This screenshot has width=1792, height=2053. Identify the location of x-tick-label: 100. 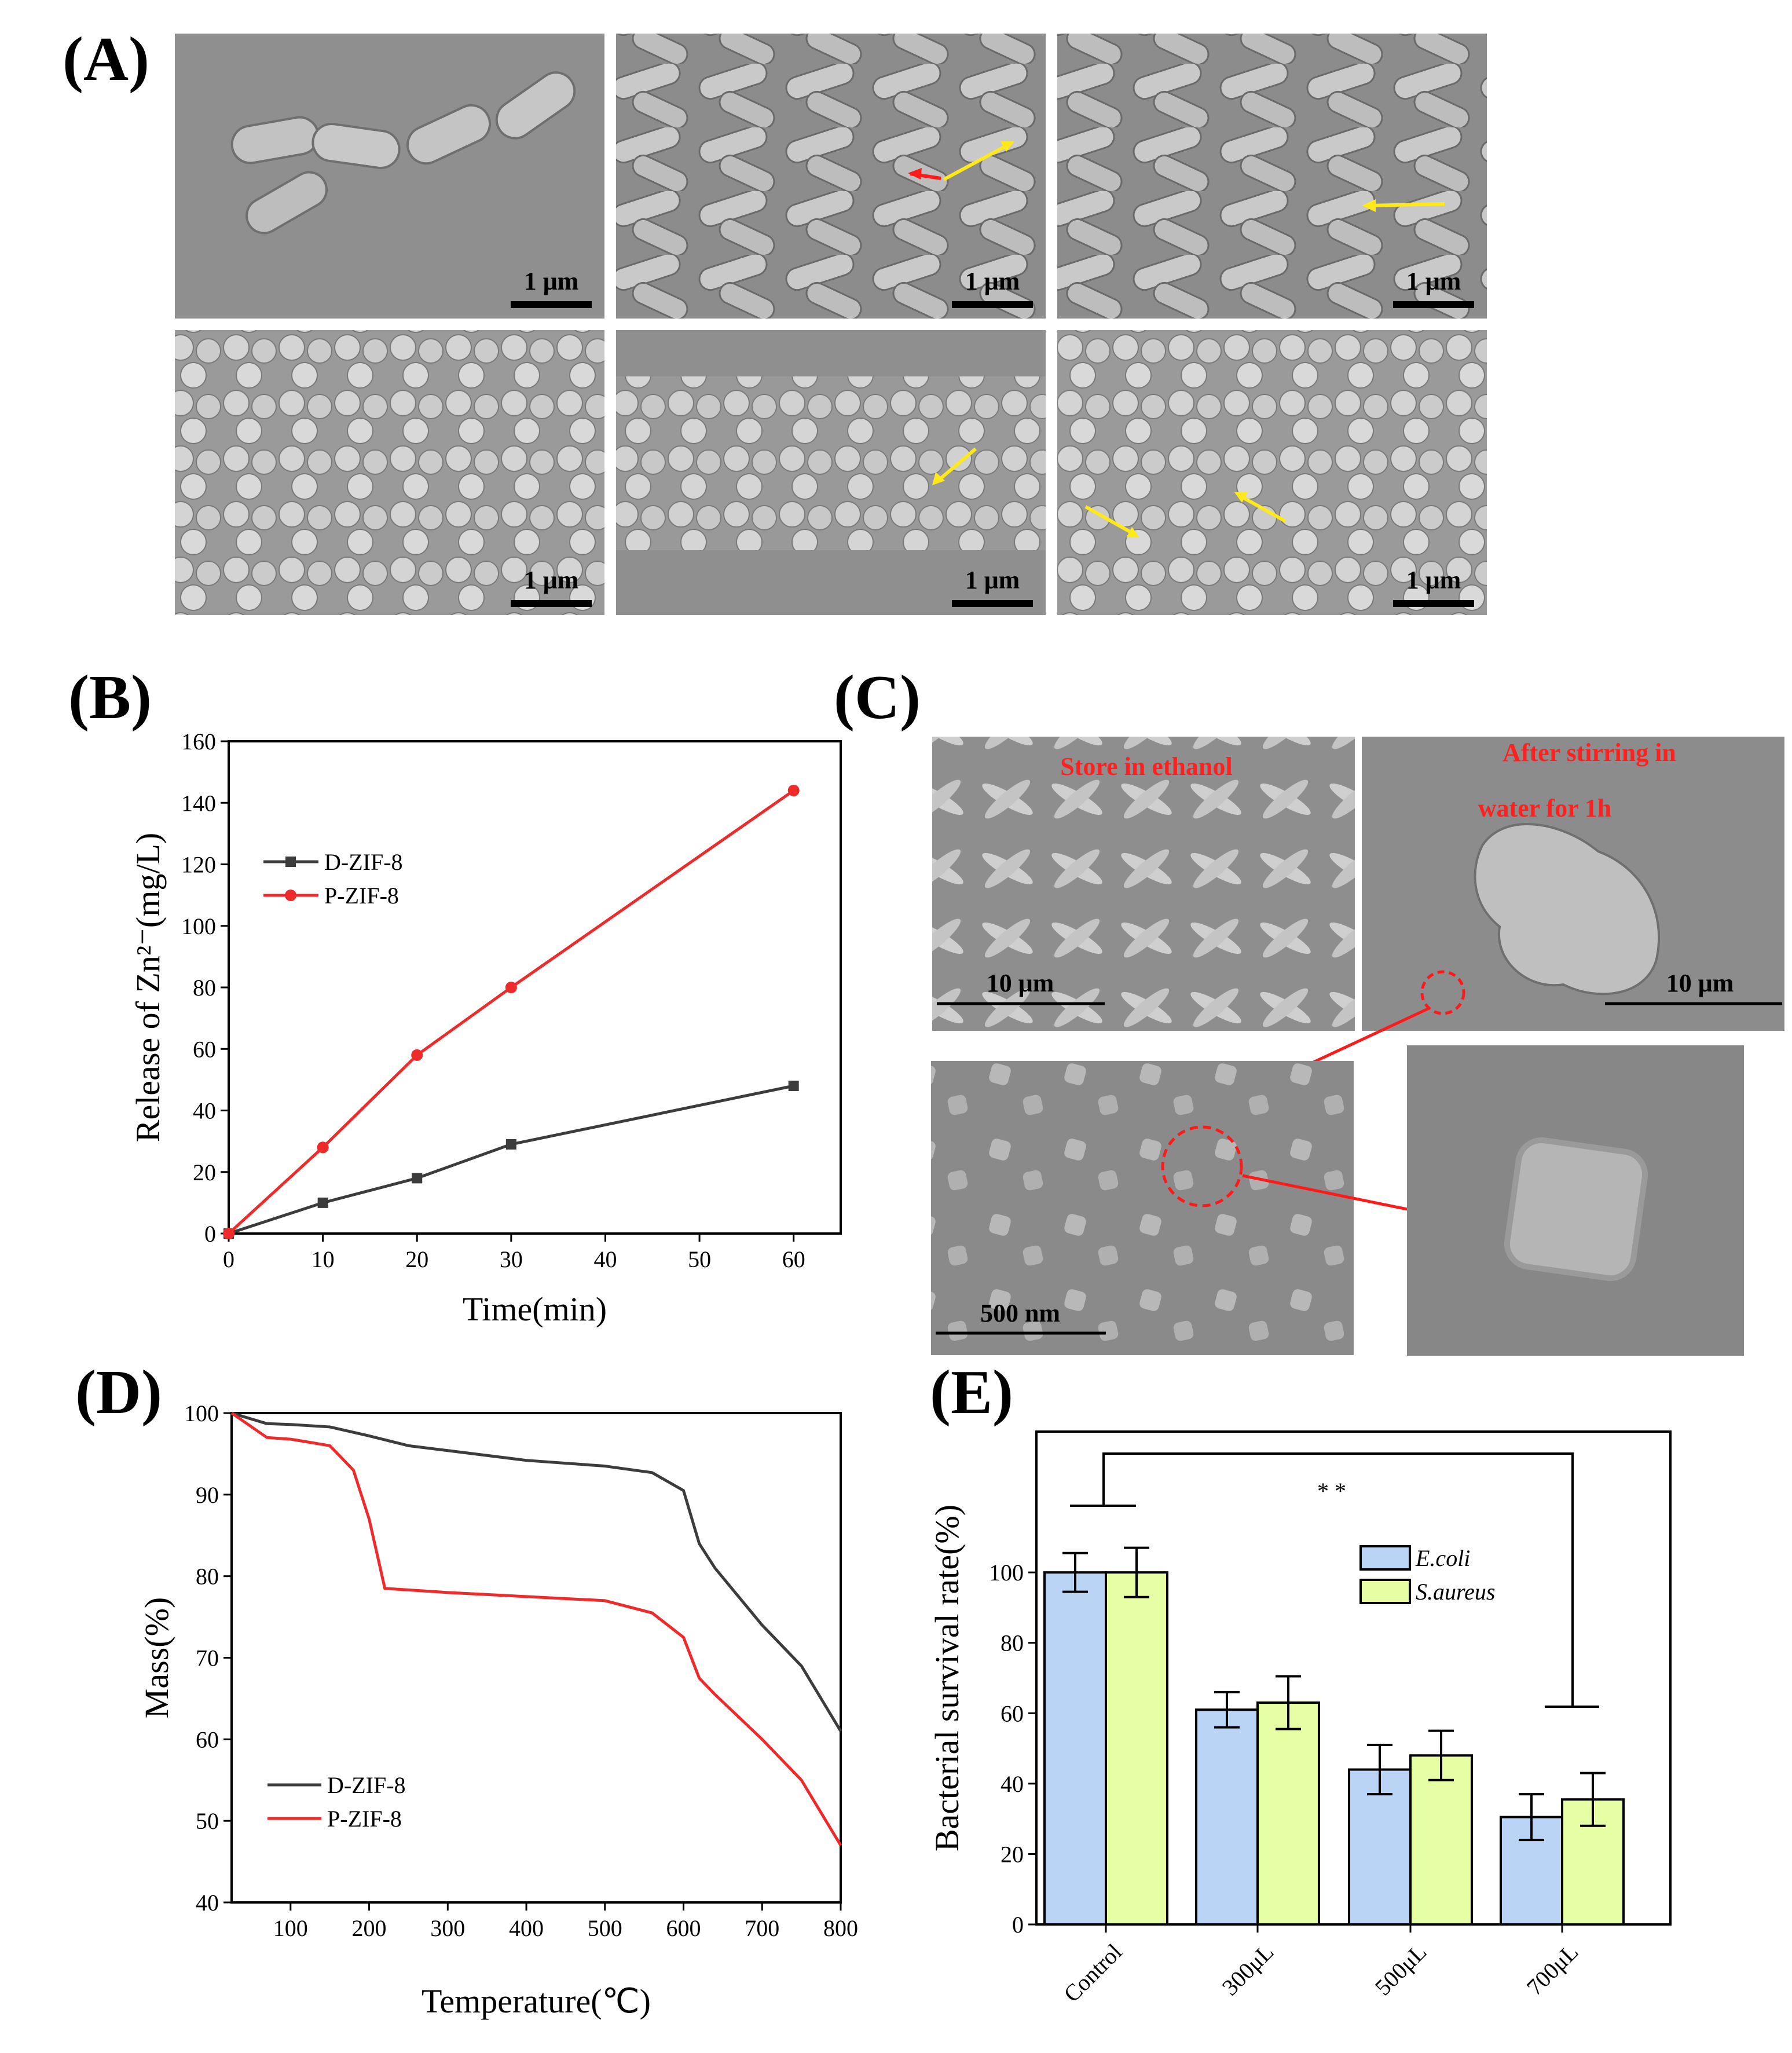
(290, 1928).